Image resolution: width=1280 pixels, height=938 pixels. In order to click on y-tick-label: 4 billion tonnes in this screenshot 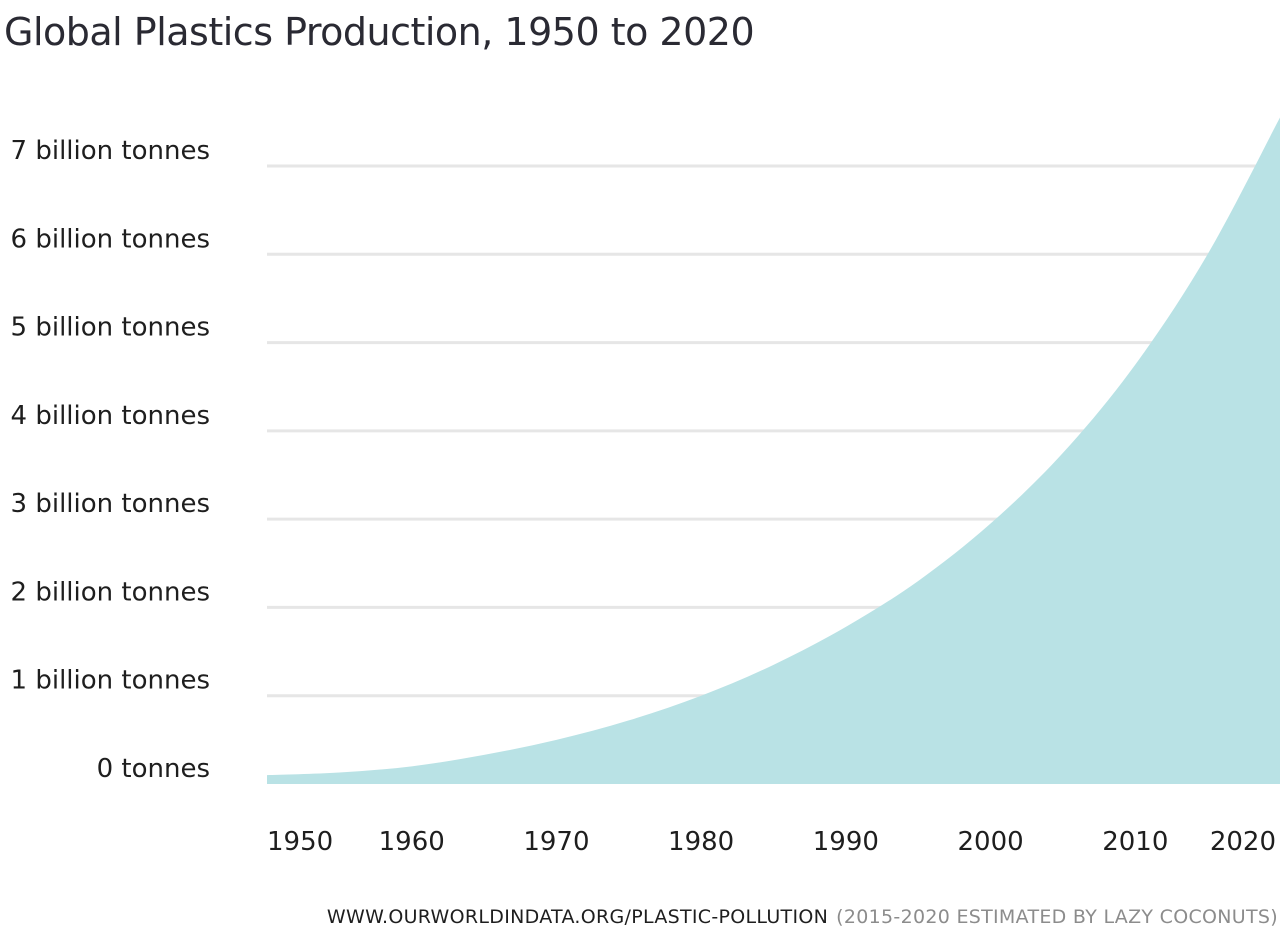, I will do `click(110, 416)`.